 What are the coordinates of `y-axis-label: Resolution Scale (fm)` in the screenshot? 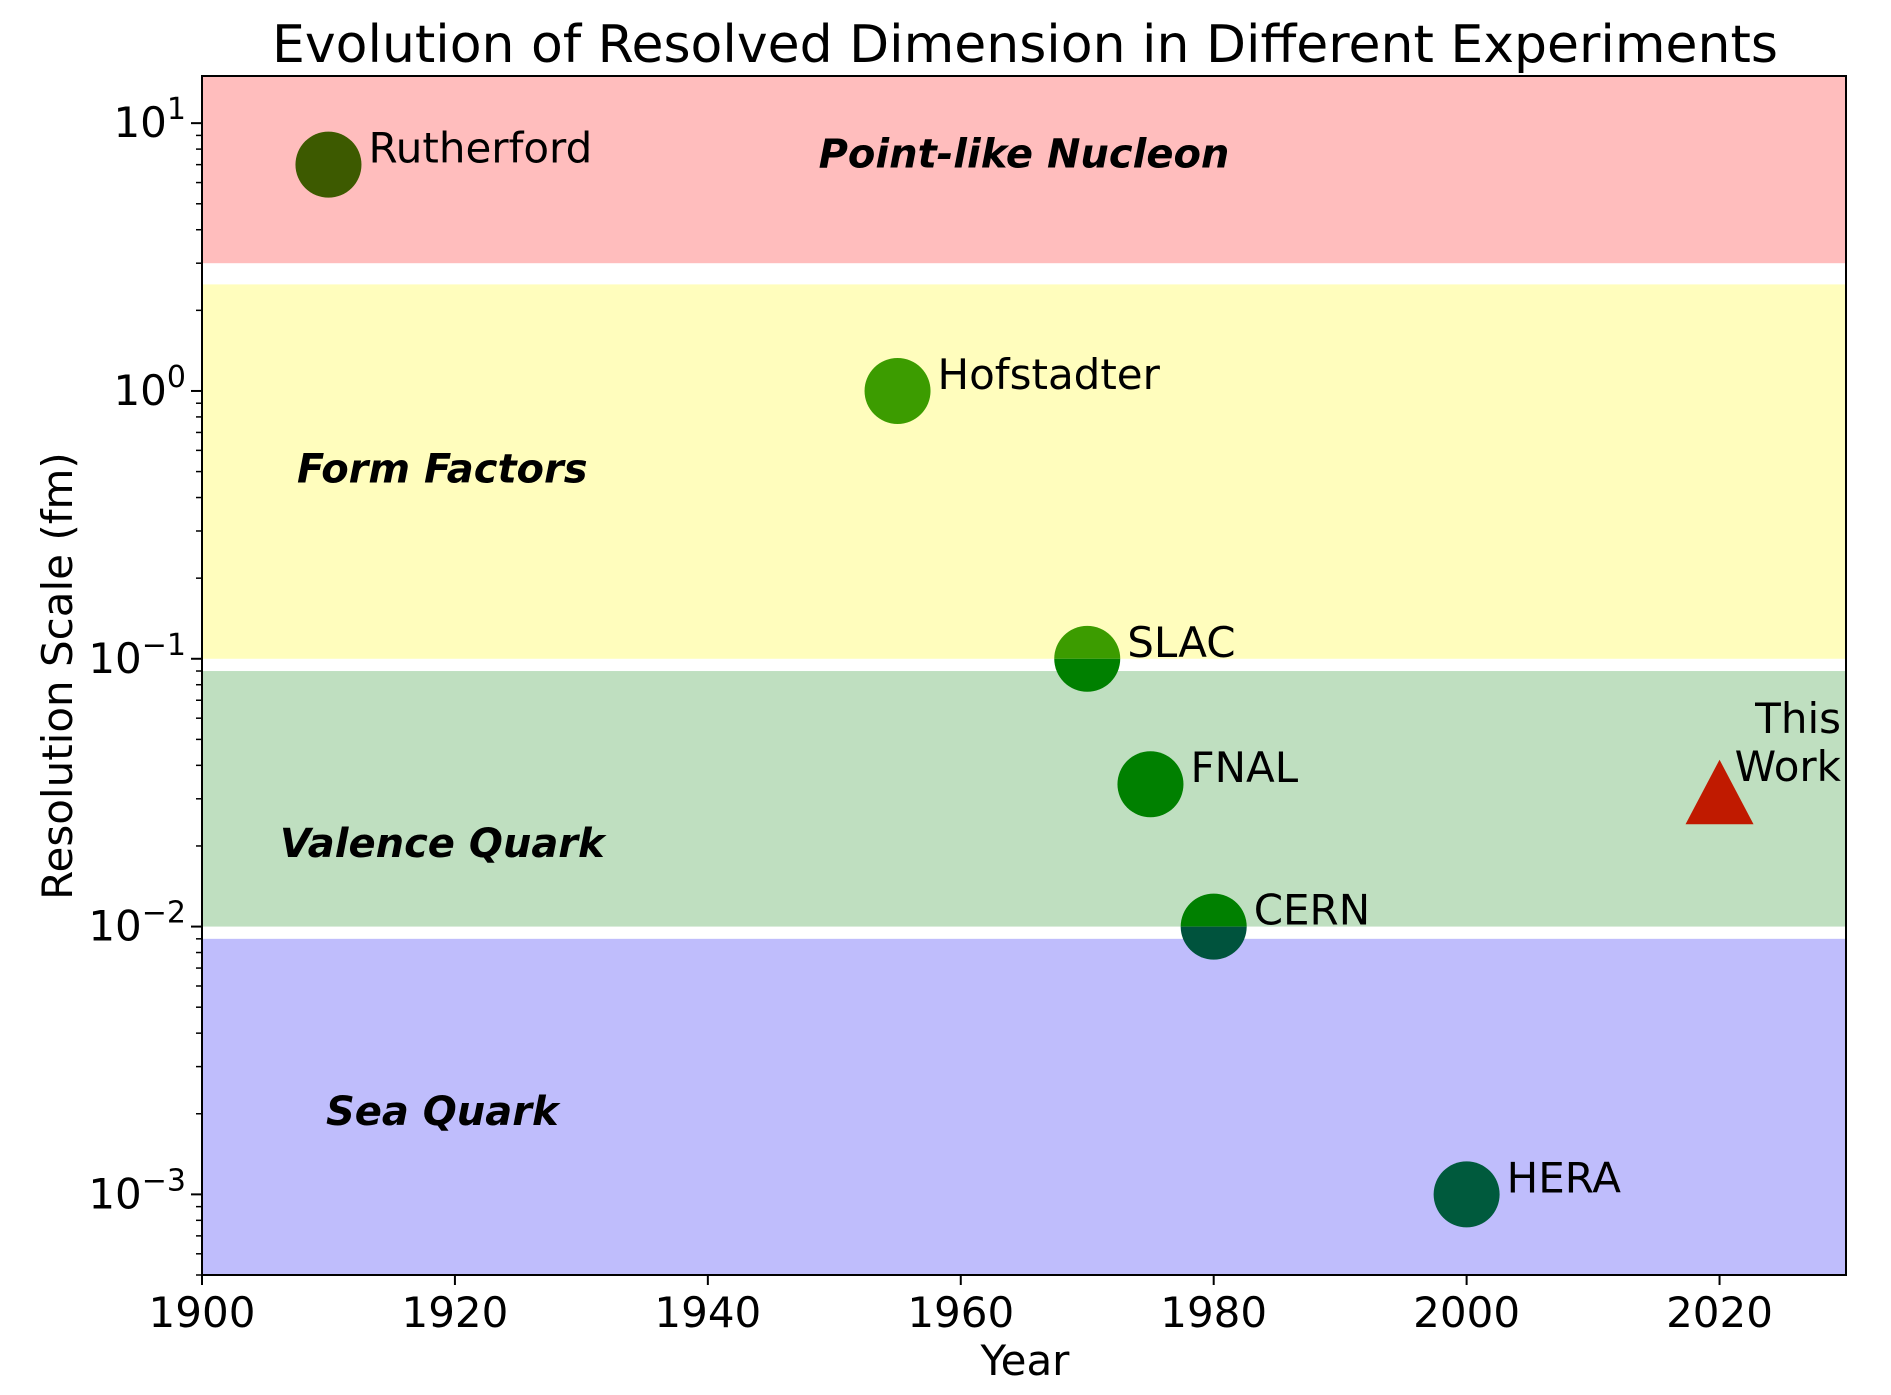 It's located at (57, 676).